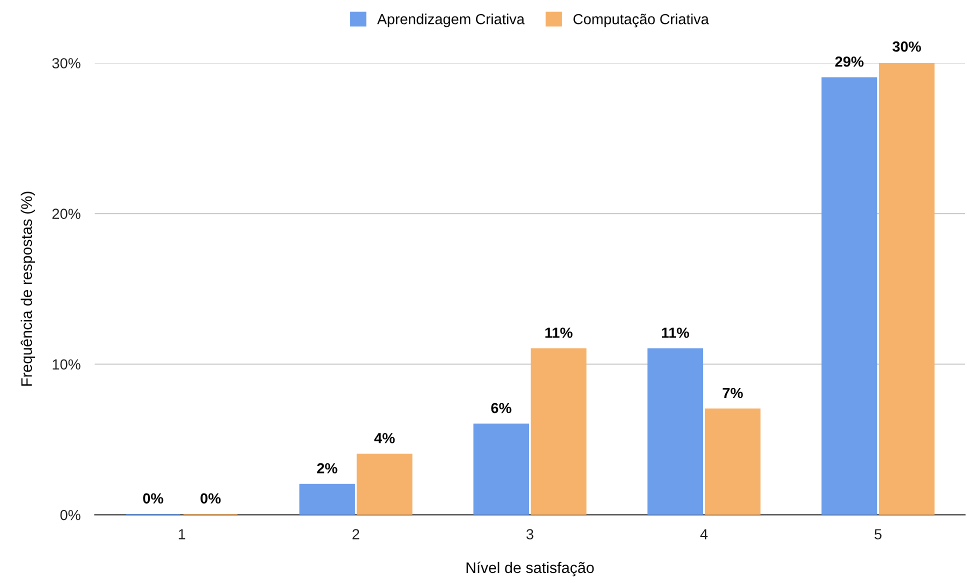  I want to click on data-label: 30%, so click(906, 46).